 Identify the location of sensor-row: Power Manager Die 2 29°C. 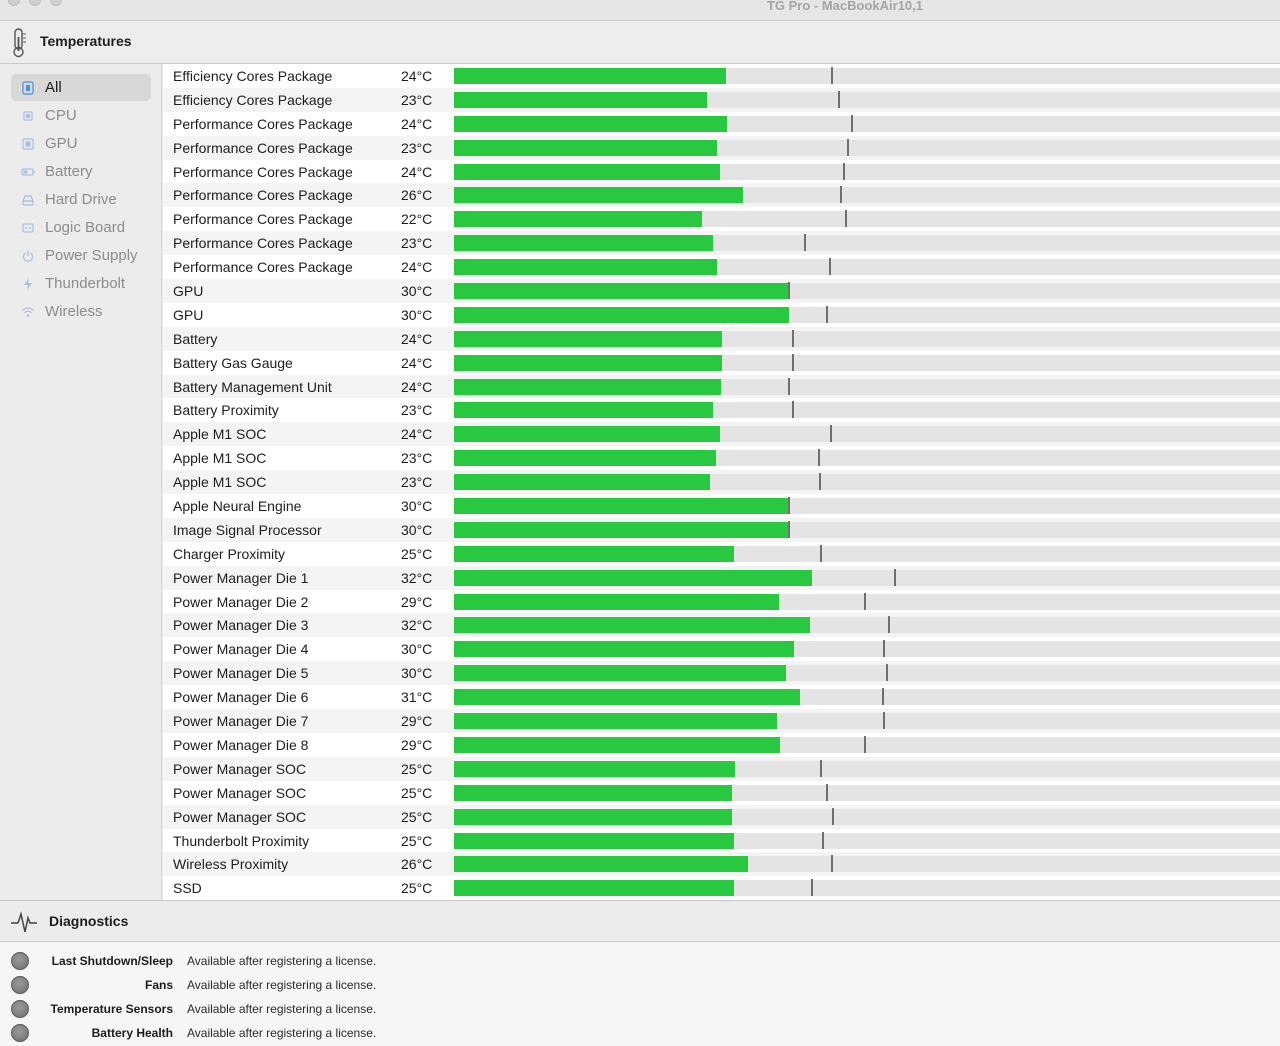
(721, 602).